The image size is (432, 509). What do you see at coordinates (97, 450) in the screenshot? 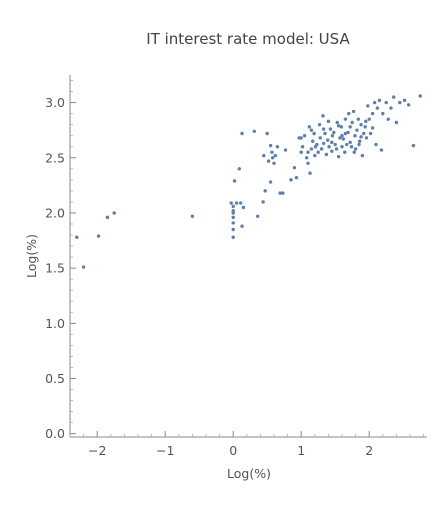
I see `x-tick-label: −2` at bounding box center [97, 450].